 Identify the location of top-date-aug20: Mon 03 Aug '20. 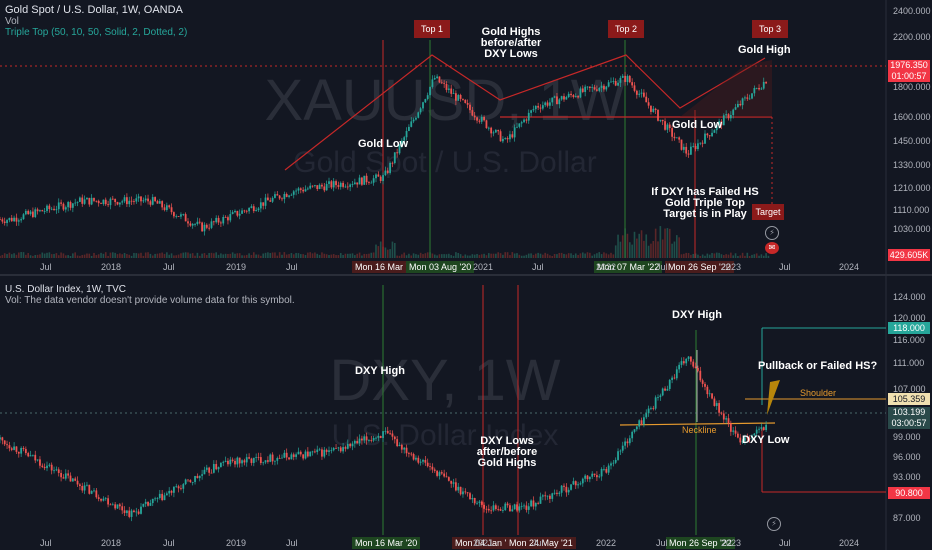
(440, 267).